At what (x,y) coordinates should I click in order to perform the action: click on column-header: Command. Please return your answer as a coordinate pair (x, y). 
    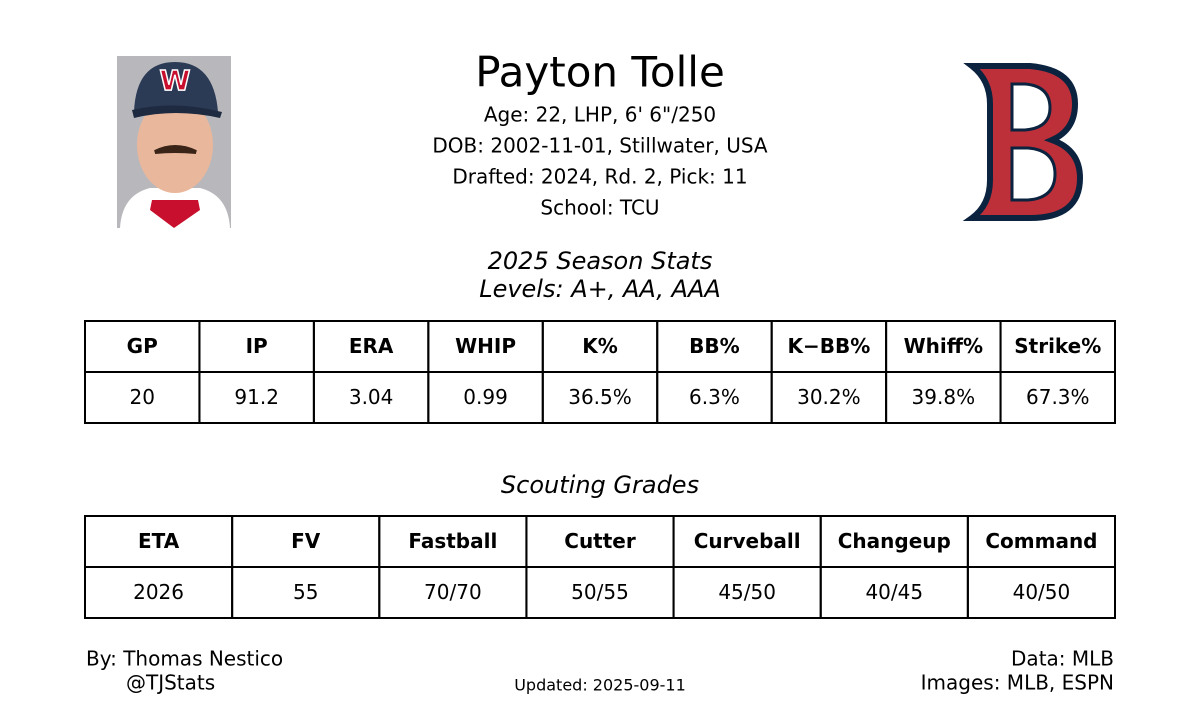
    Looking at the image, I should click on (1041, 541).